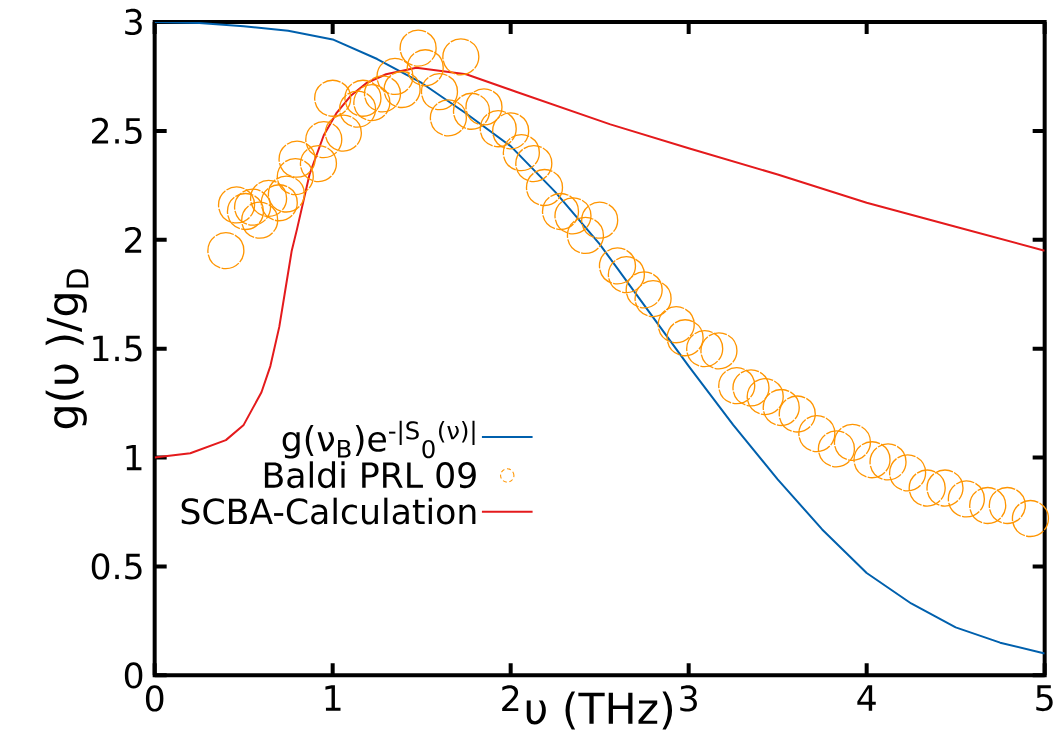  I want to click on legend-label: SCBA-Calculation, so click(328, 511).